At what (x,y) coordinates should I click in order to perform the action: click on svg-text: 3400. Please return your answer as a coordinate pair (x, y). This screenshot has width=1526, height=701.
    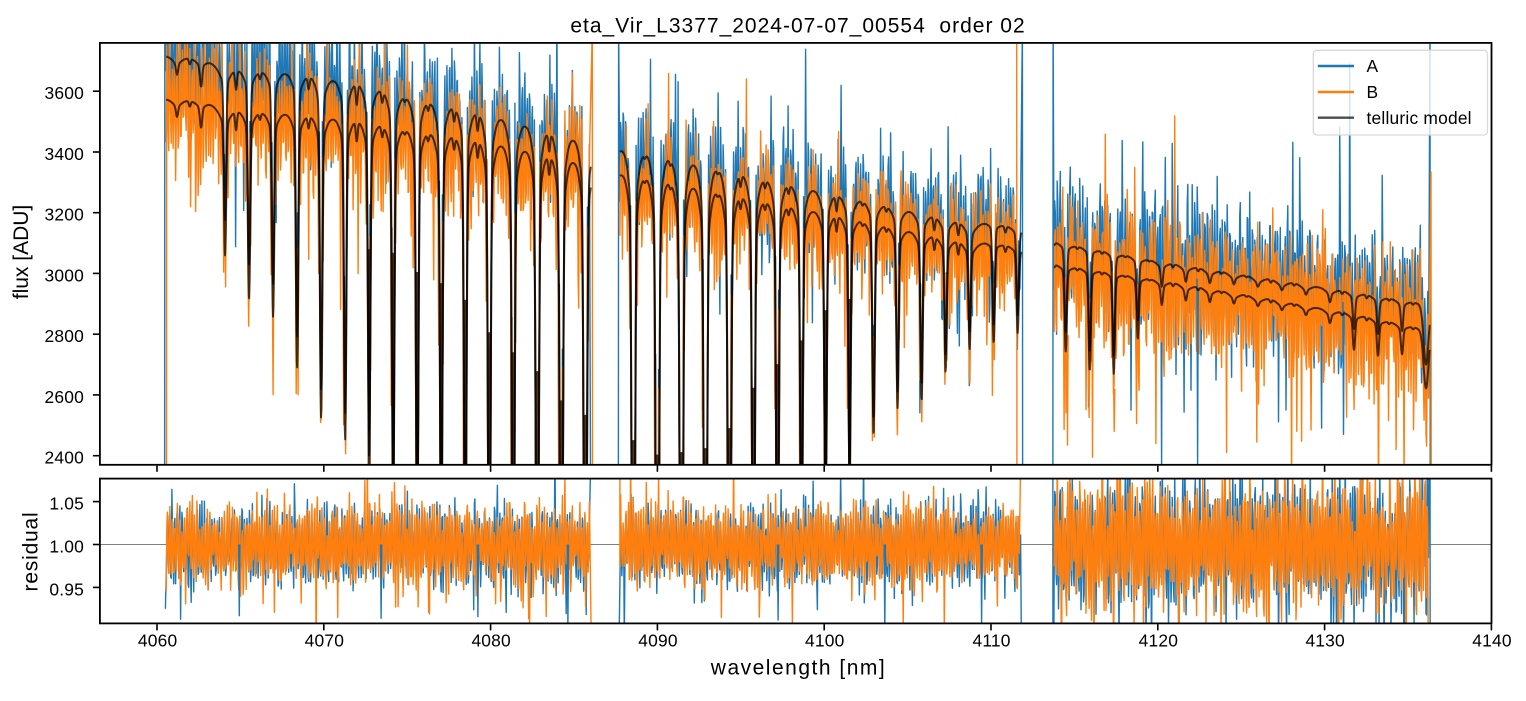
    Looking at the image, I should click on (65, 154).